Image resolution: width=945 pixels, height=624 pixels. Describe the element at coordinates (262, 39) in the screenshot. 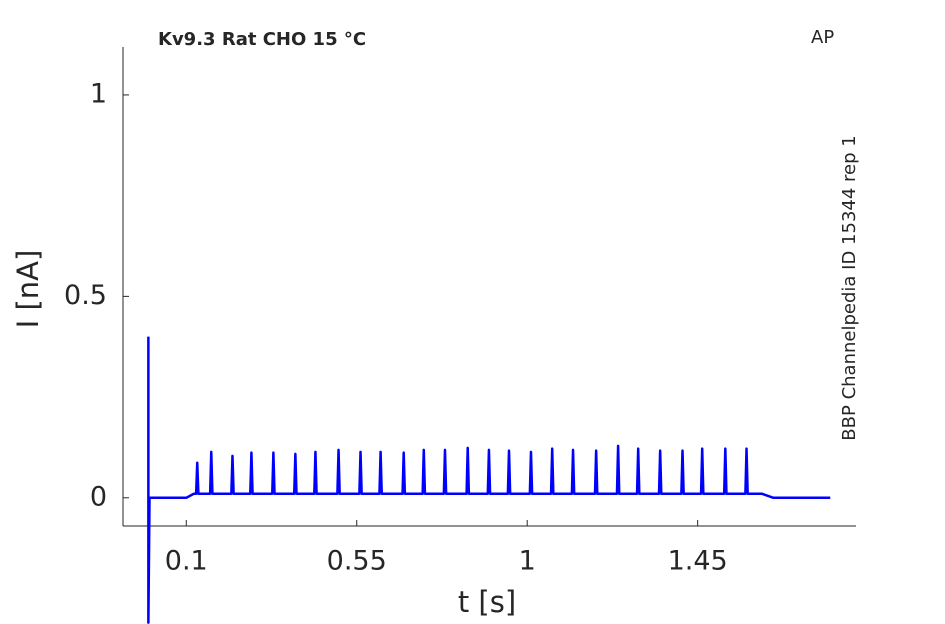

I see `chart-title: Kv9.3 Rat CHO 15 °C` at that location.